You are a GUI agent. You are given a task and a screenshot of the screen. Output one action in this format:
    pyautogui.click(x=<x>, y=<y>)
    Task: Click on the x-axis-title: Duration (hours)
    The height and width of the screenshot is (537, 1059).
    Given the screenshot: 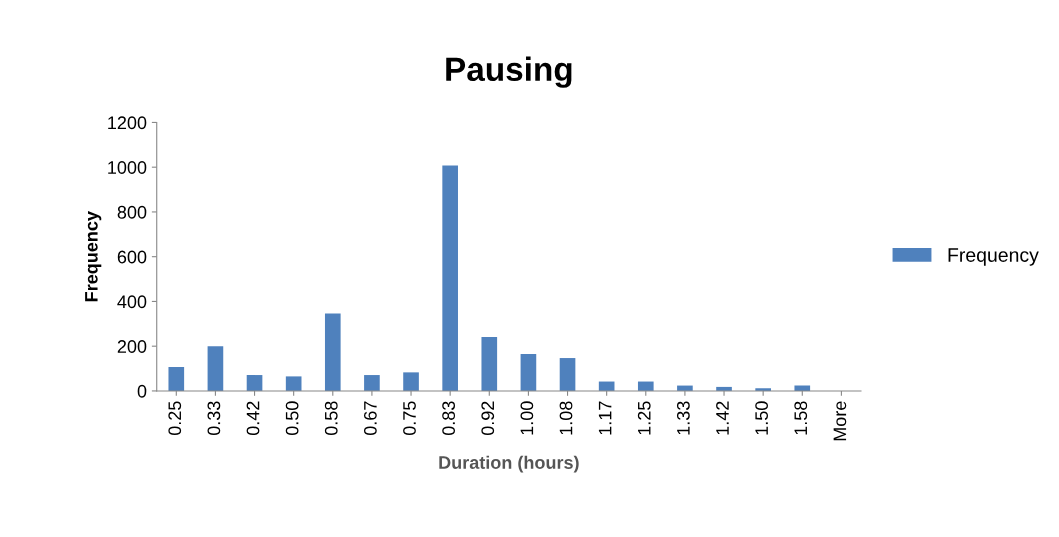 What is the action you would take?
    pyautogui.click(x=509, y=464)
    